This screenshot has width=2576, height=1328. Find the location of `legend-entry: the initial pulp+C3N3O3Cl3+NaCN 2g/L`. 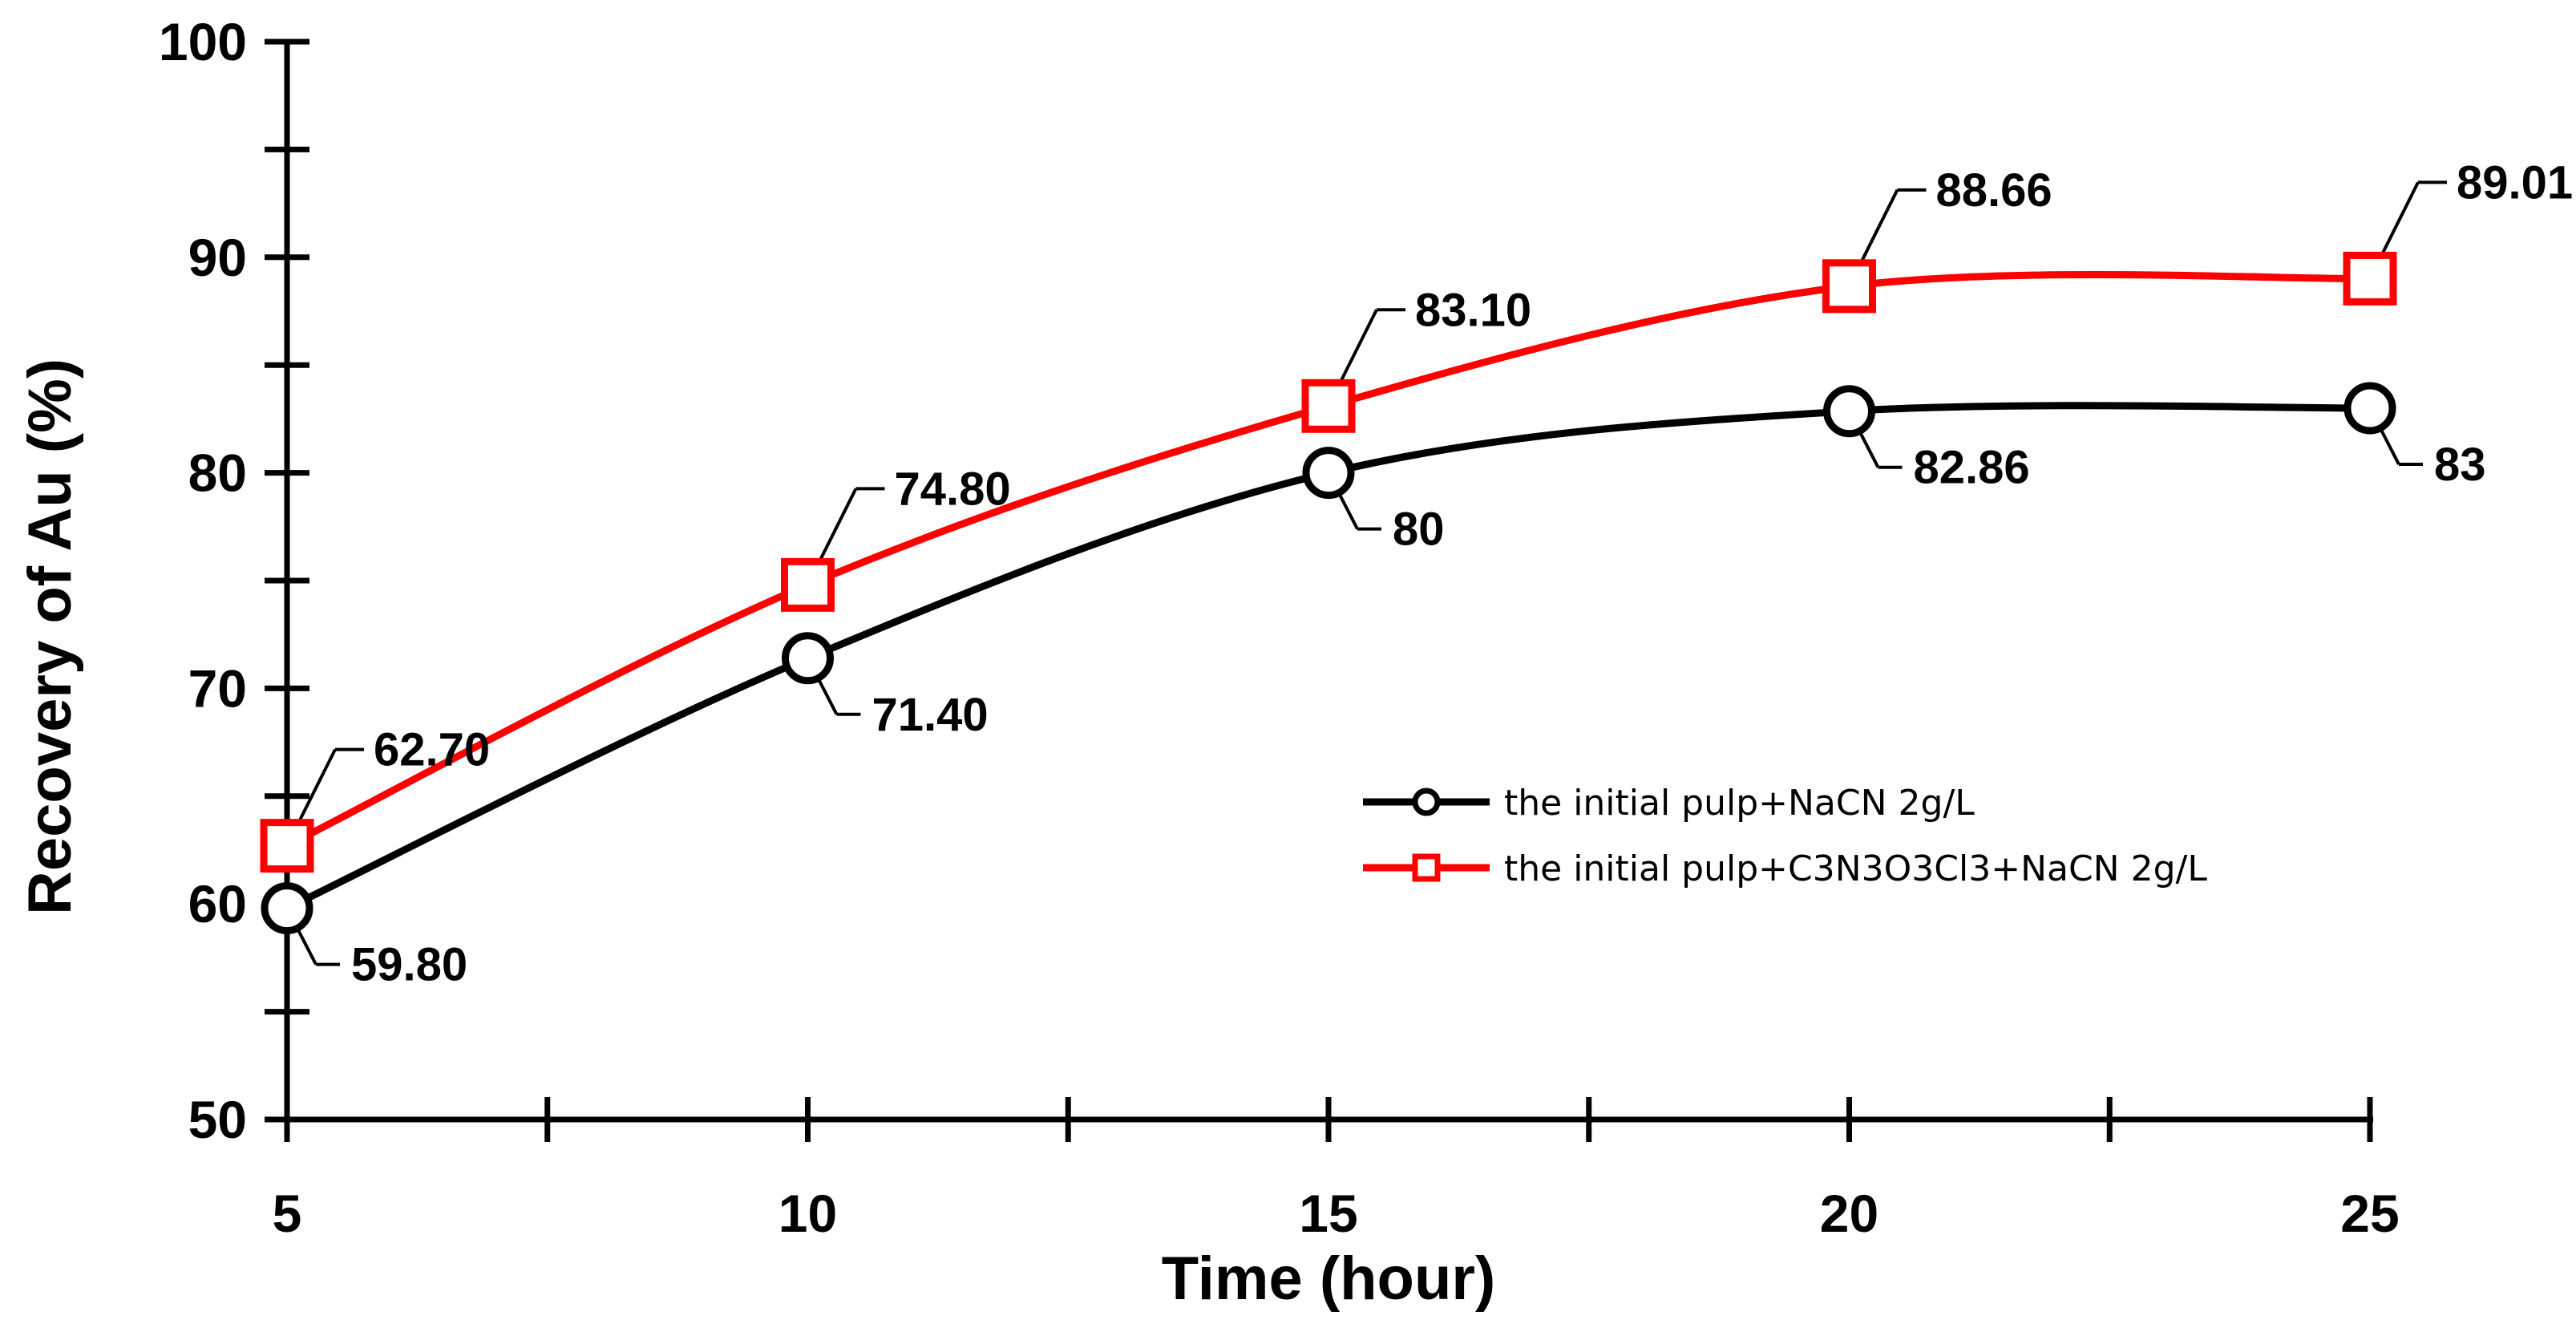

legend-entry: the initial pulp+C3N3O3Cl3+NaCN 2g/L is located at coordinates (1785, 868).